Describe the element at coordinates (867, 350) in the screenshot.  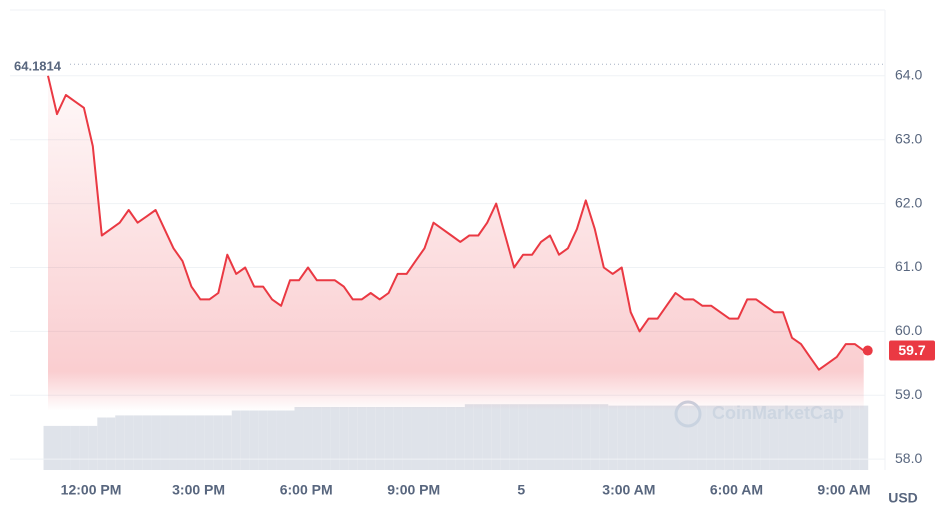
I see `last-point` at that location.